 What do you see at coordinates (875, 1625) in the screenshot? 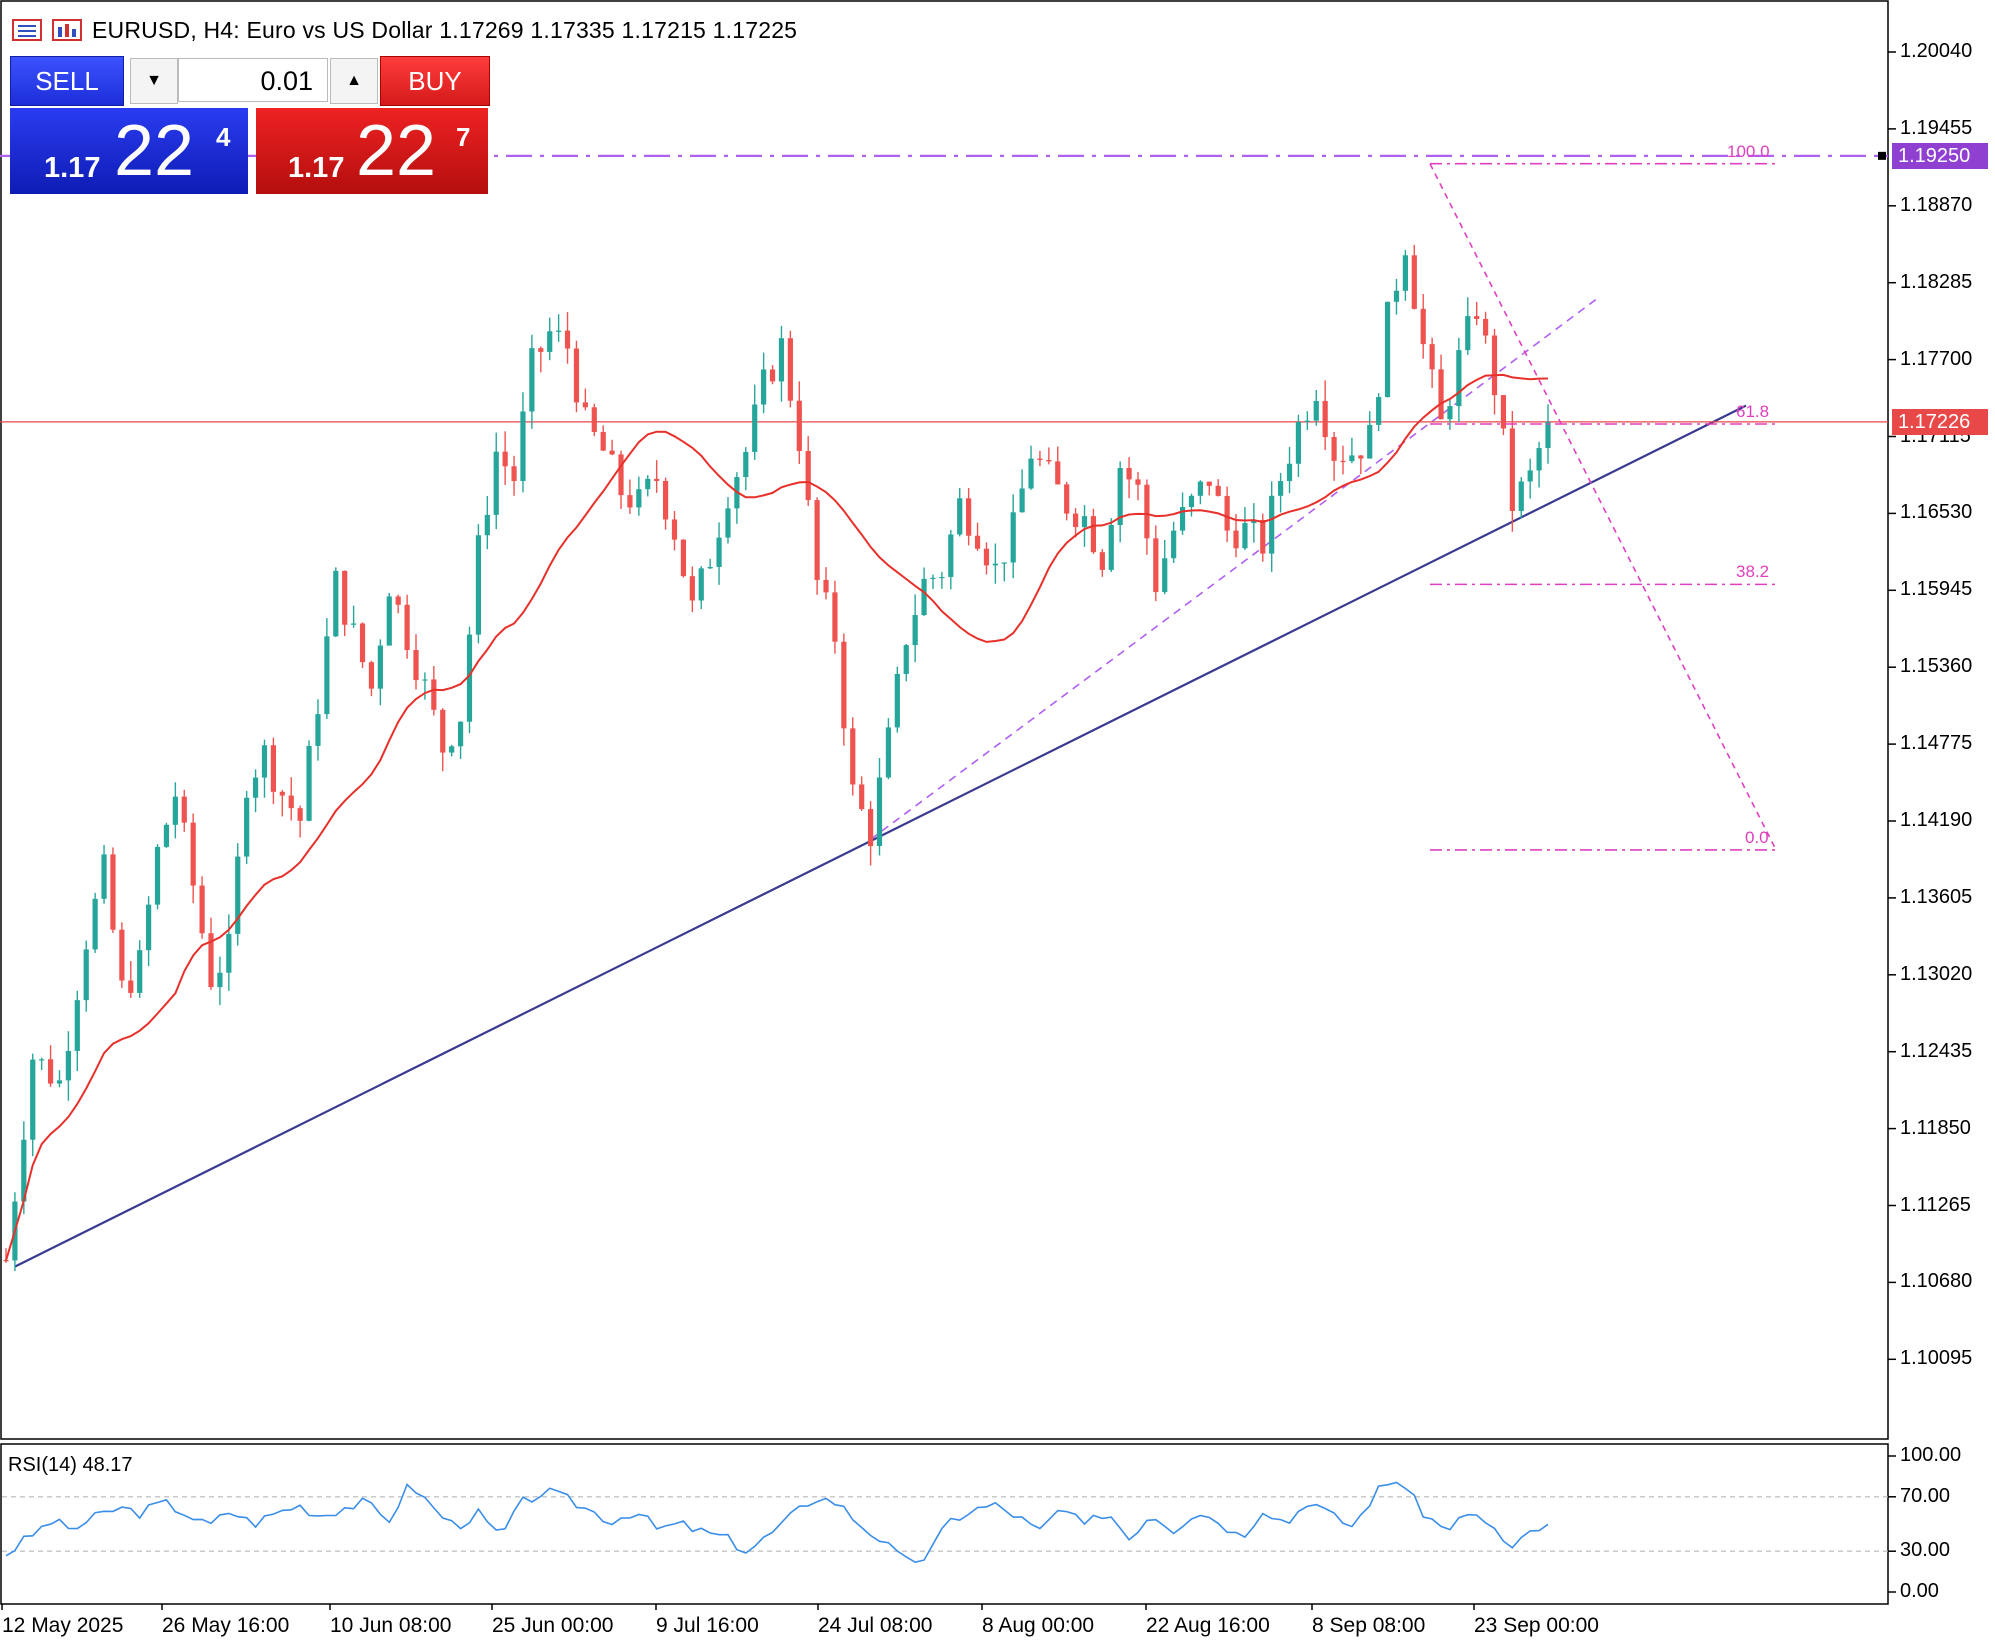
I see `time-axis-label: 24 Jul 08:00` at bounding box center [875, 1625].